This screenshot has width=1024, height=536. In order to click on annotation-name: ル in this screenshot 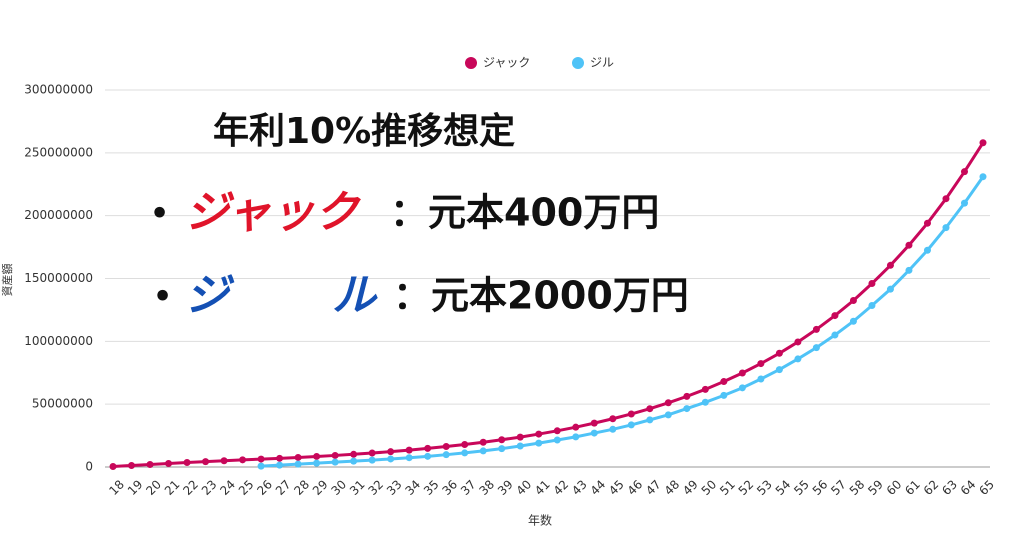, I will do `click(355, 295)`.